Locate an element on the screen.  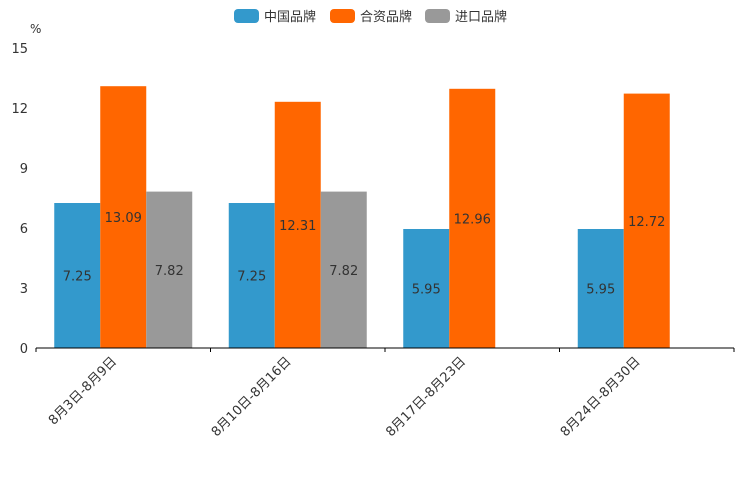
x-category-label: 8月17日-8月23日 is located at coordinates (426, 397).